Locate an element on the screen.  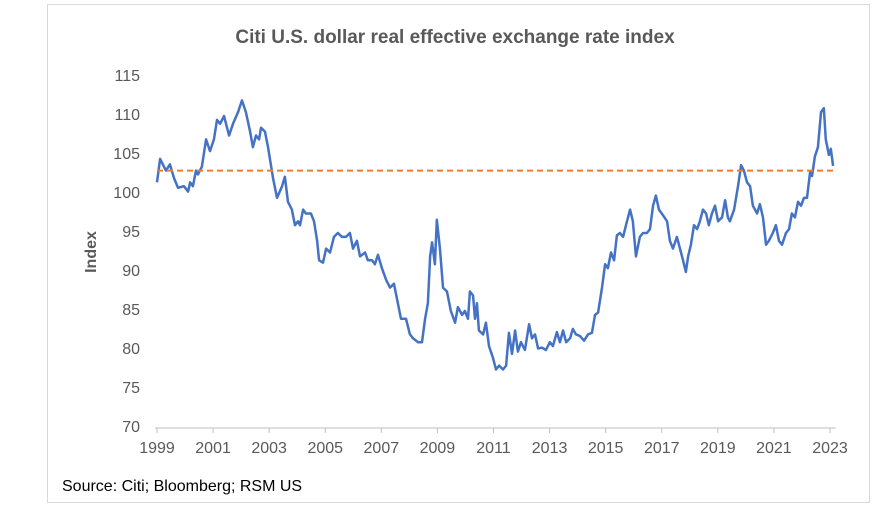
y-tick-label: 100 is located at coordinates (126, 193).